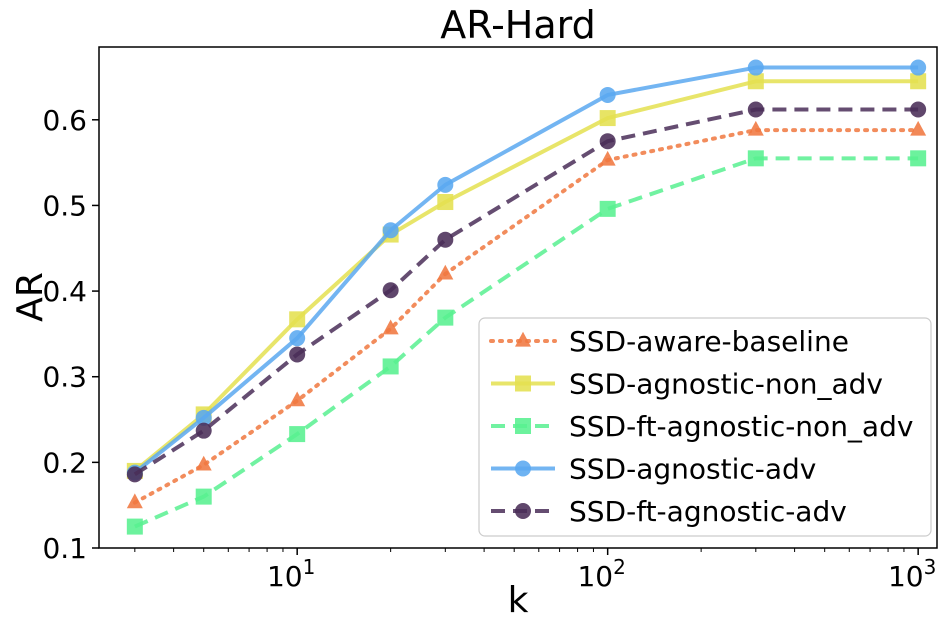  Describe the element at coordinates (709, 341) in the screenshot. I see `legend-label: SSD-aware-baseline` at that location.